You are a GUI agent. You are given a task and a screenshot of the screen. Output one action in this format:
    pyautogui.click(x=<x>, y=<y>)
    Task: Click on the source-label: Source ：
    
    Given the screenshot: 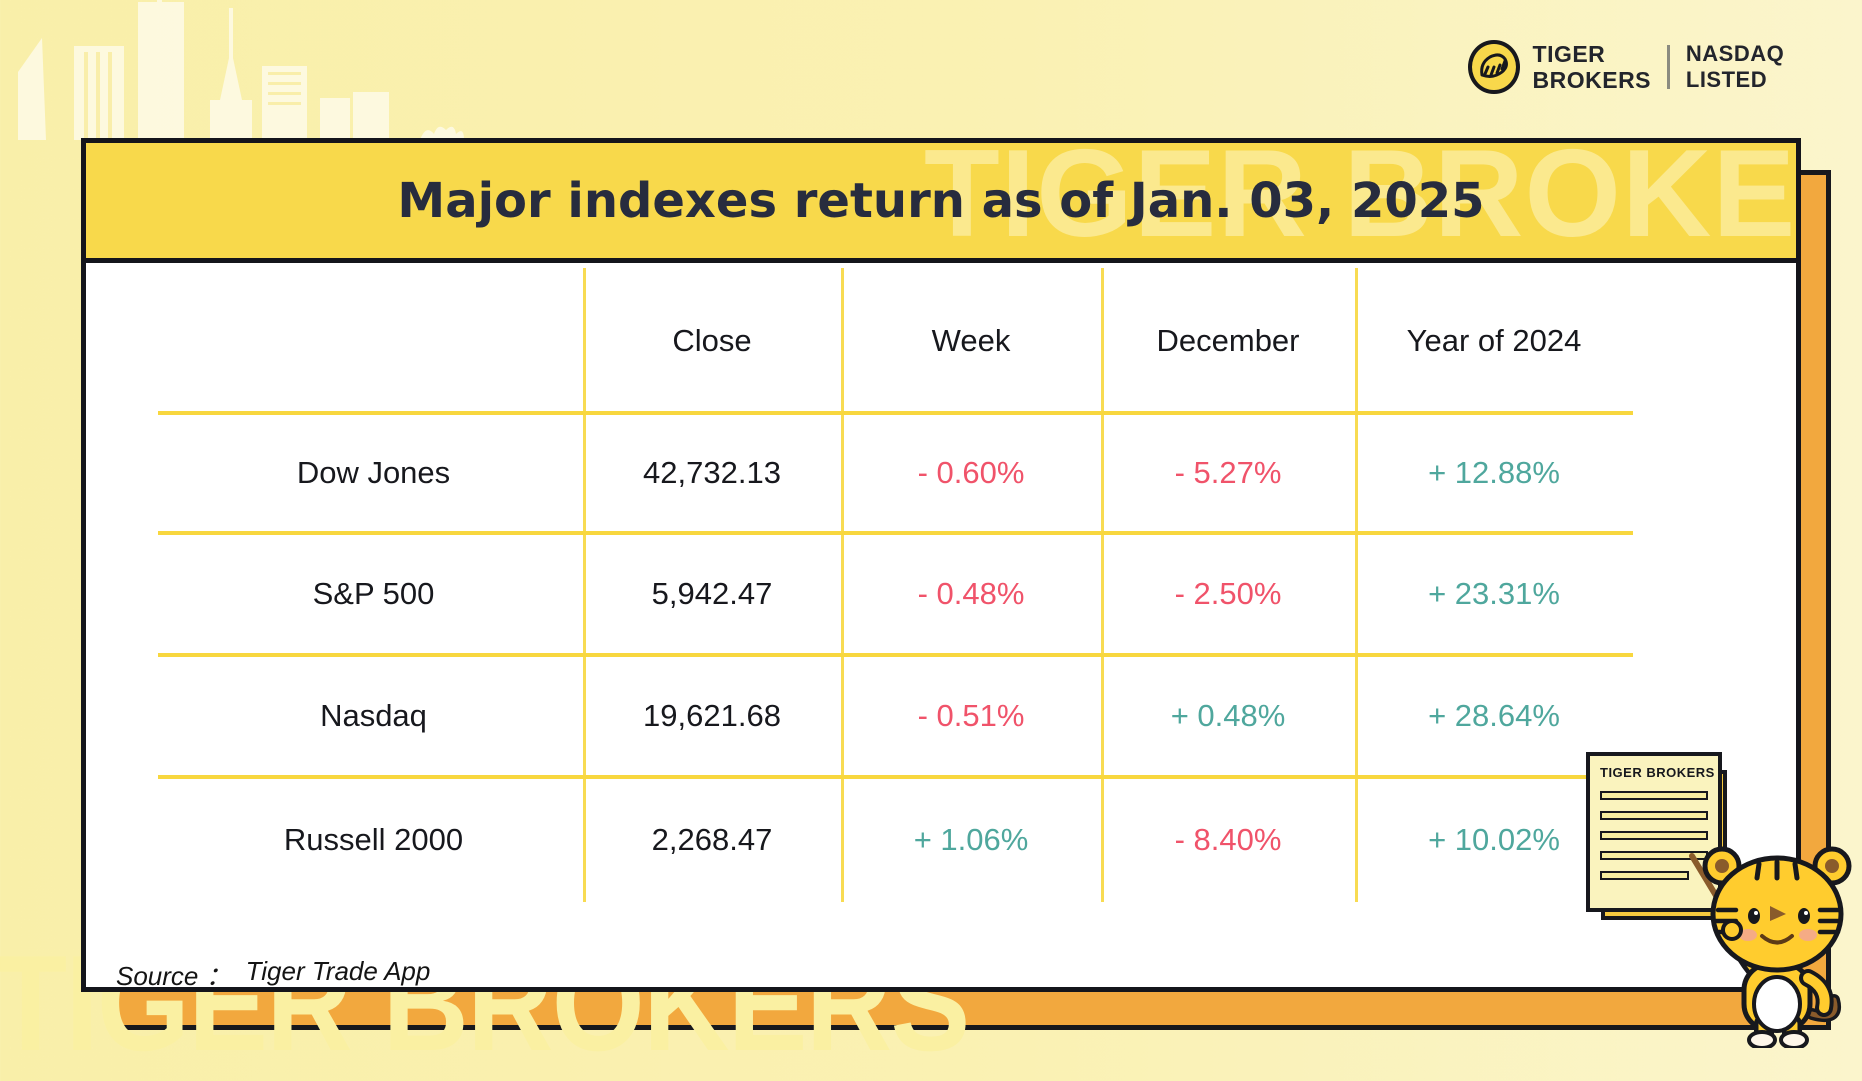 What is the action you would take?
    pyautogui.click(x=174, y=976)
    